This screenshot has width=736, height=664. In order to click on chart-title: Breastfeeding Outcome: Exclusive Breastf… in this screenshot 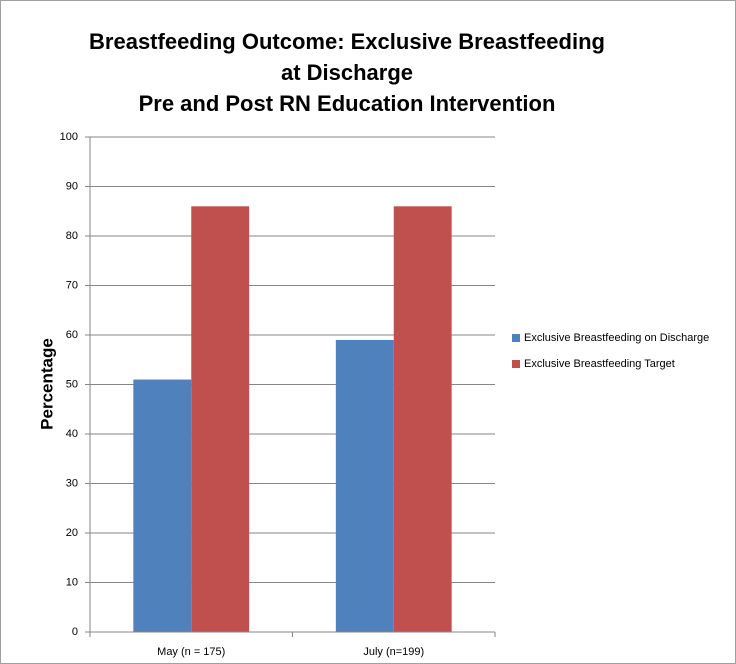, I will do `click(347, 57)`.